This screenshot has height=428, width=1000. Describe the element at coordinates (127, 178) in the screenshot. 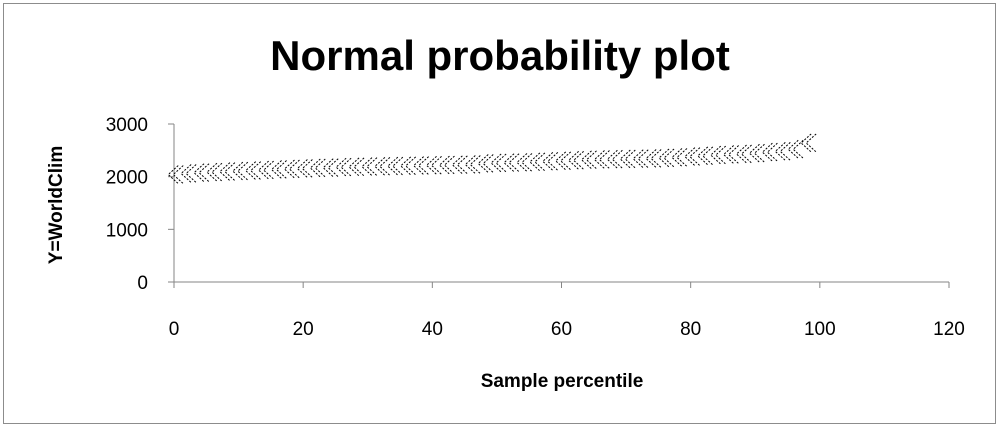

I see `y-tick-label: 2000` at that location.